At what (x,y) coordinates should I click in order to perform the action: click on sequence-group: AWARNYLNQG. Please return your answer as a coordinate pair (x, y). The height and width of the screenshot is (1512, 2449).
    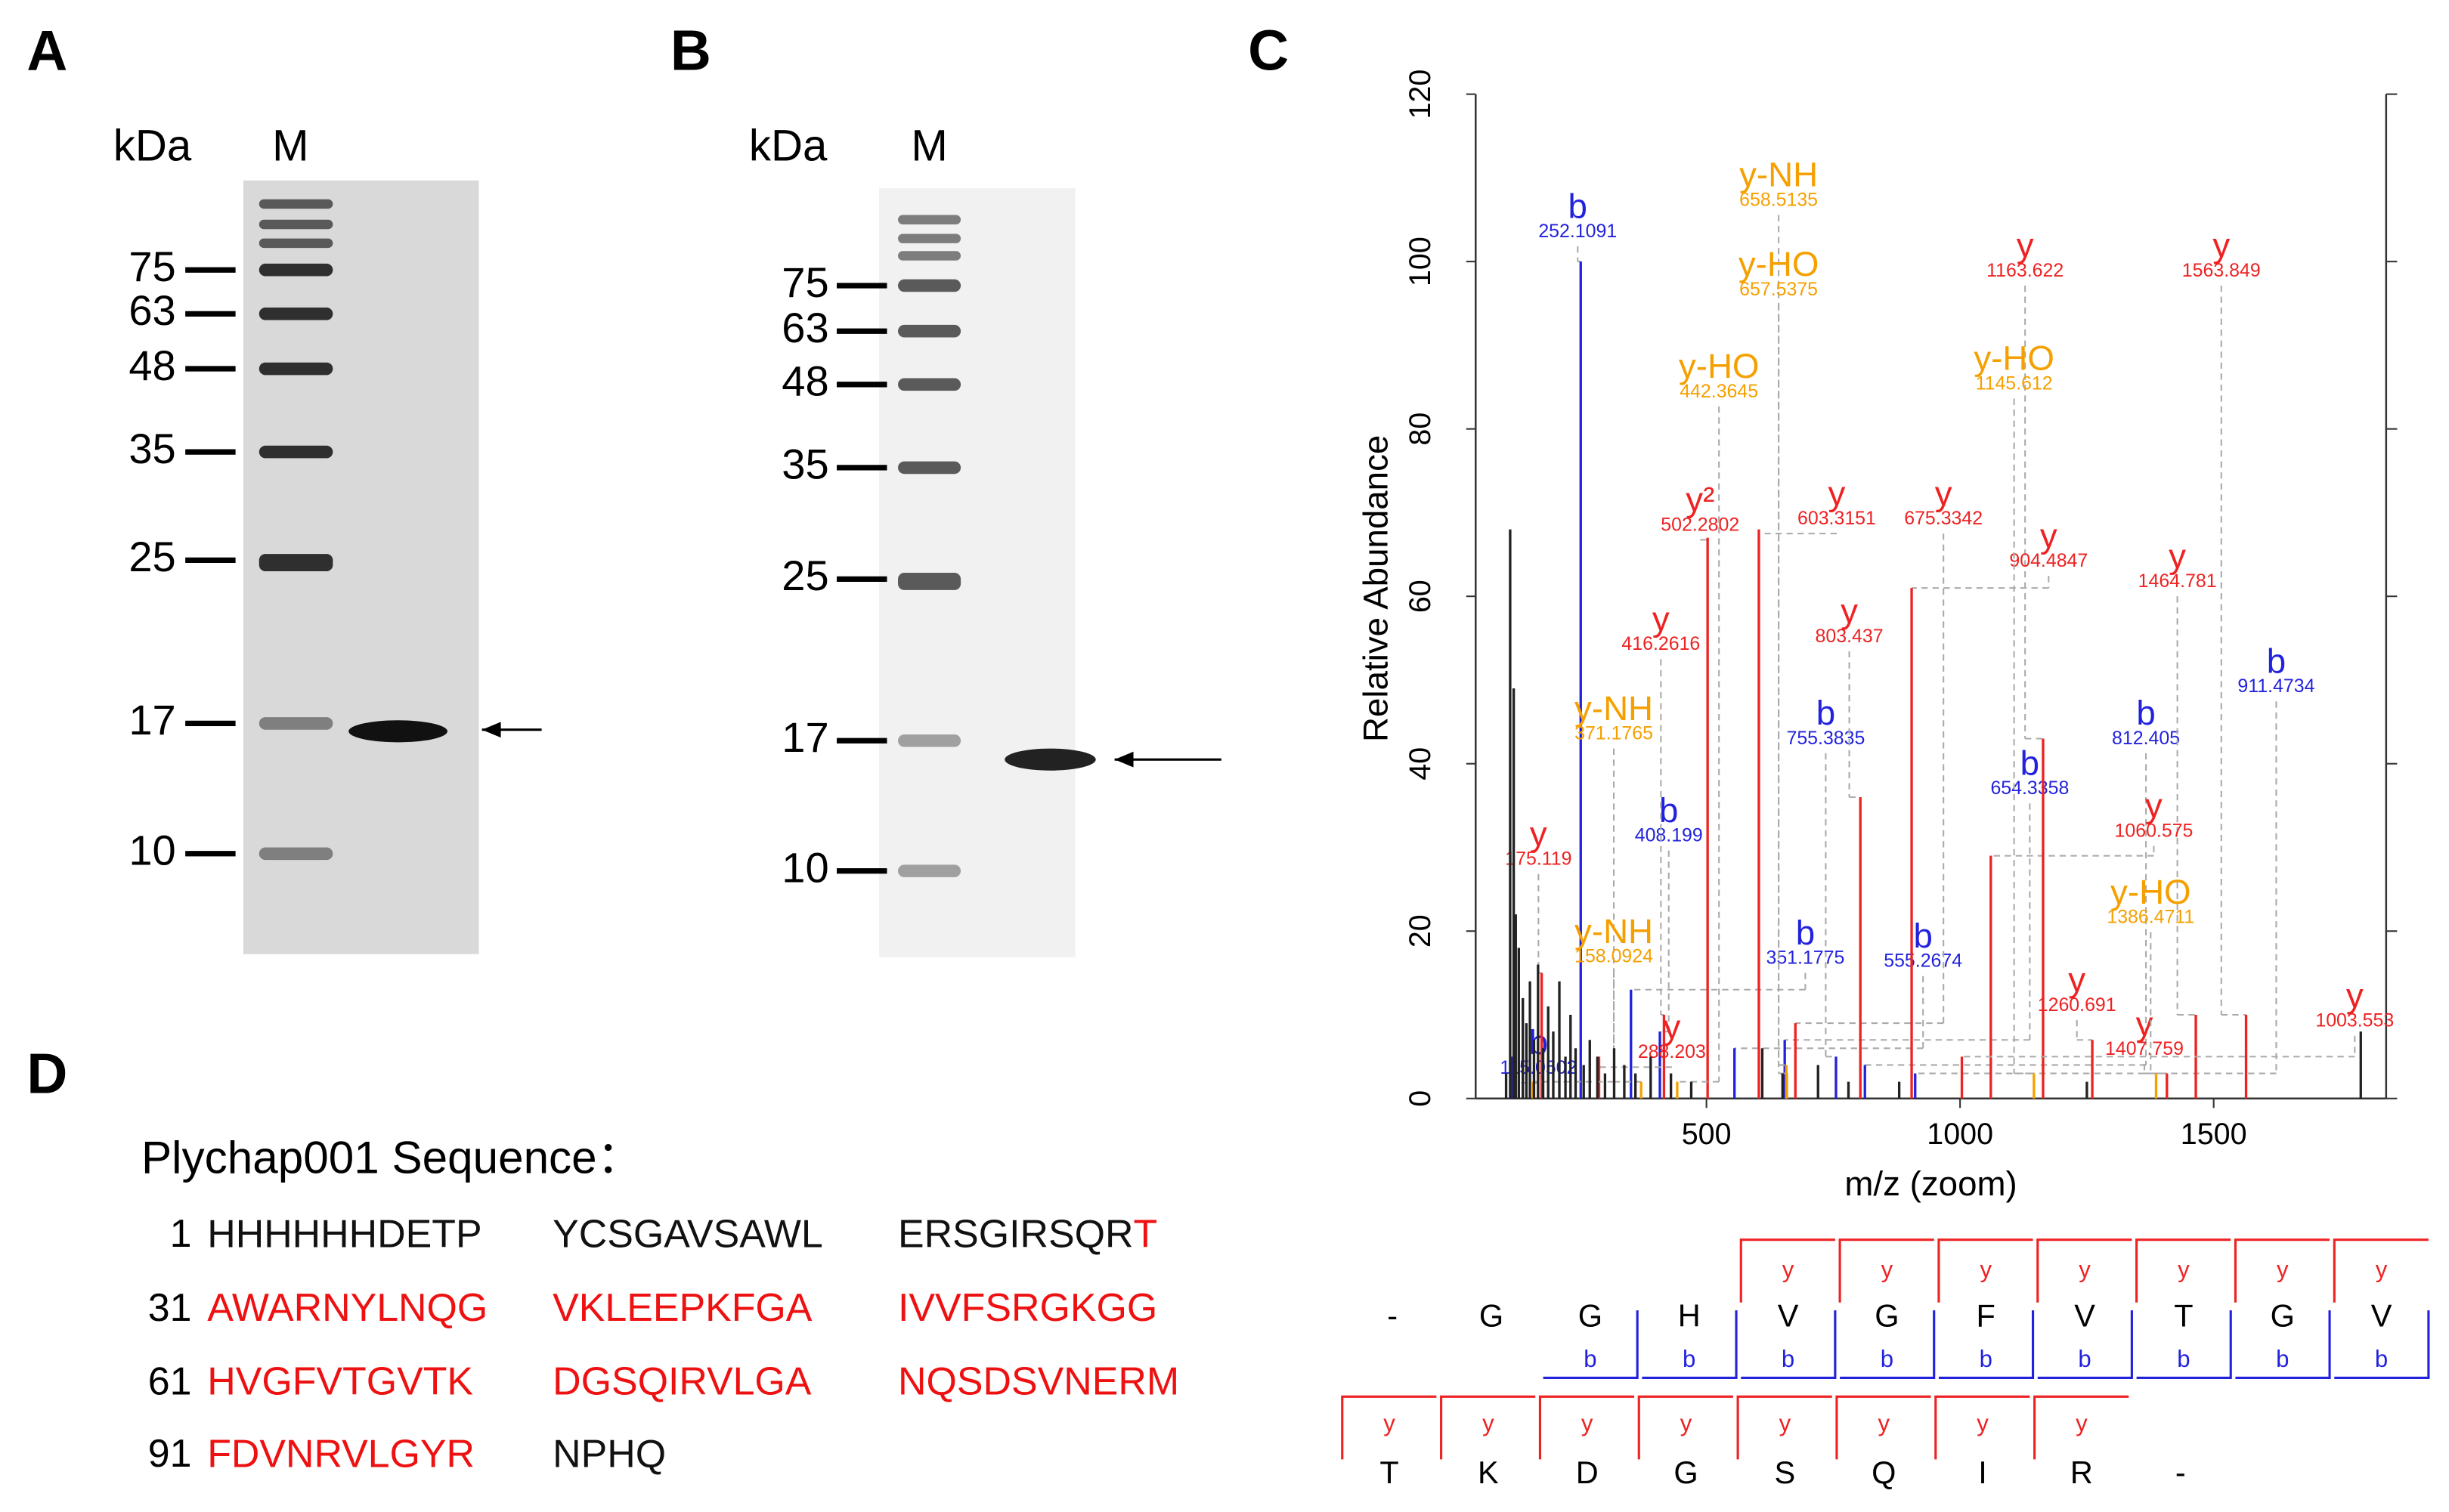
    Looking at the image, I should click on (347, 1308).